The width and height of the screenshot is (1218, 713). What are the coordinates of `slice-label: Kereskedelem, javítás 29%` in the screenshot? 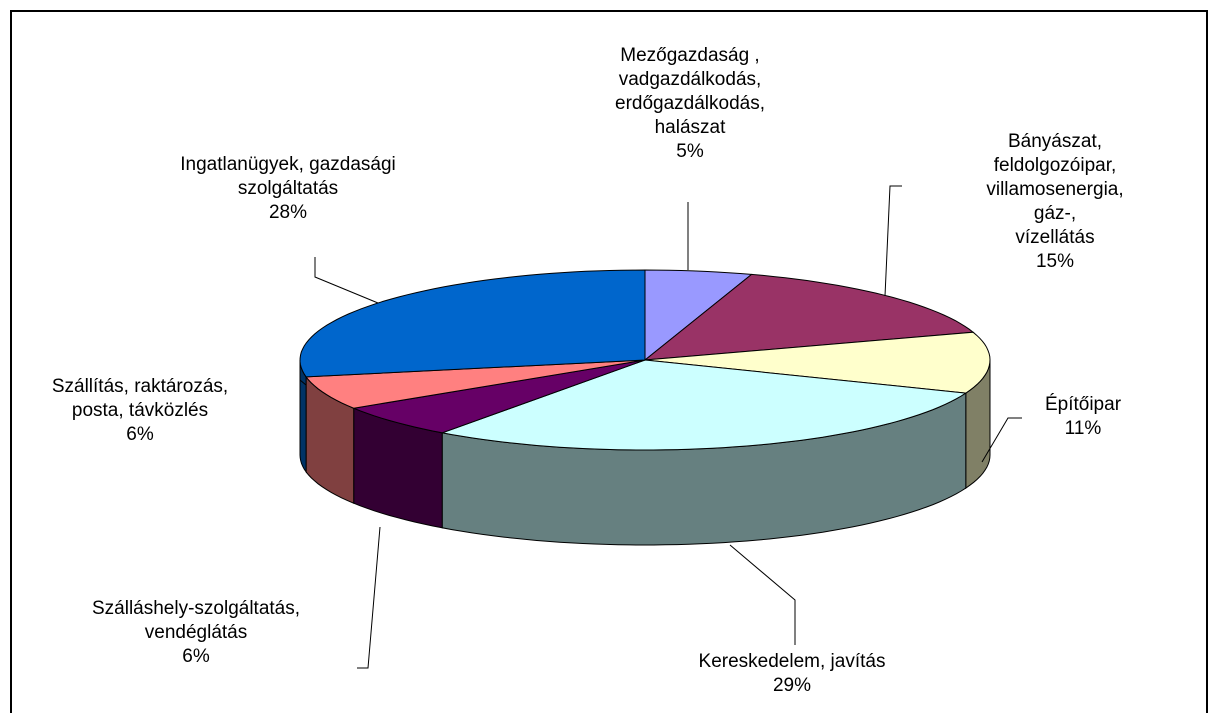 It's located at (792, 674).